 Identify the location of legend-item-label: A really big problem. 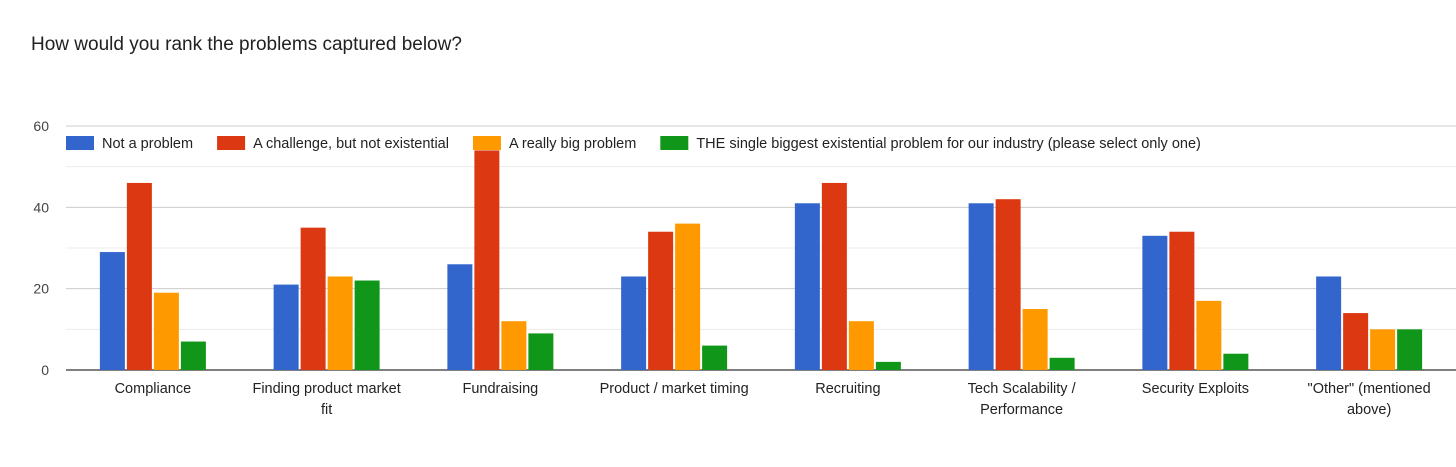
(572, 144).